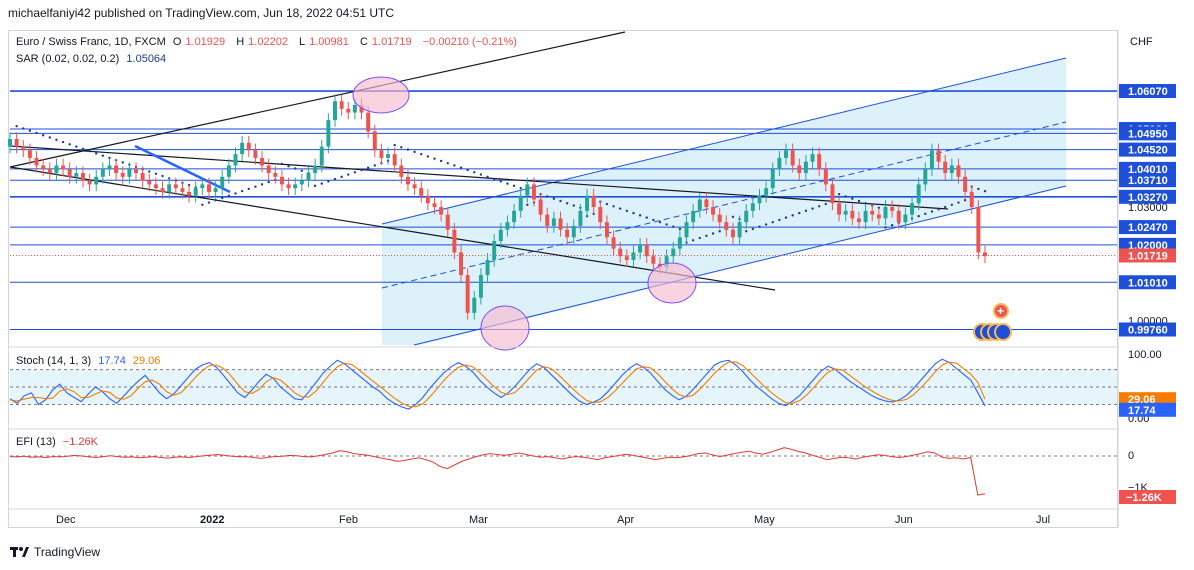  Describe the element at coordinates (553, 520) in the screenshot. I see `time-axis: Dec 2022 Feb Mar Apr May Jun Jul` at that location.